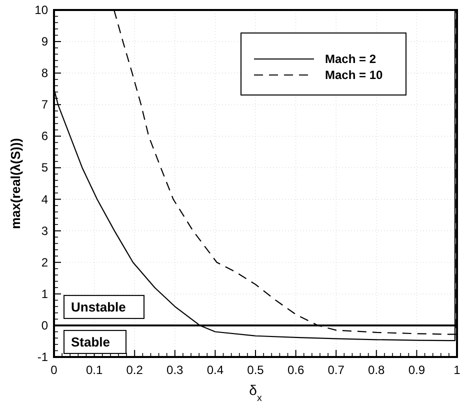 The width and height of the screenshot is (460, 407). Describe the element at coordinates (44, 325) in the screenshot. I see `y-tick-label: 0` at that location.